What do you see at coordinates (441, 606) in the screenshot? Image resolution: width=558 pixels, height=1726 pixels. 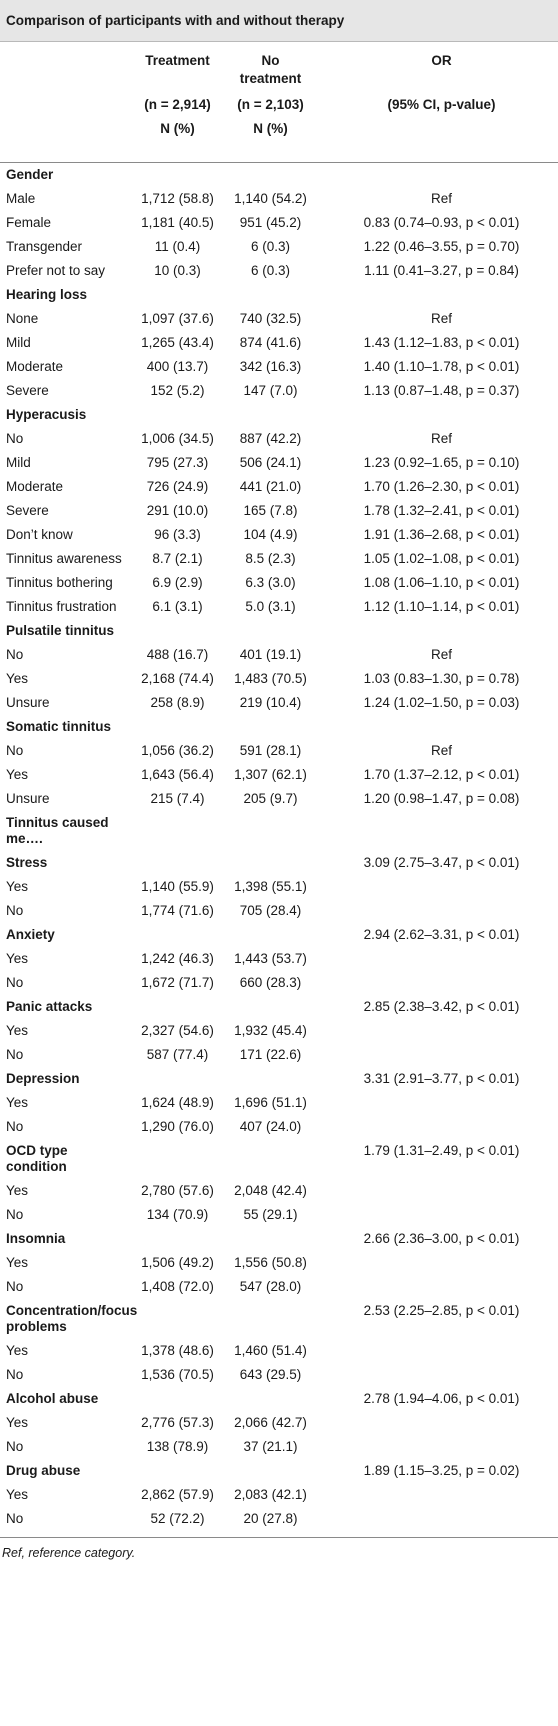 I see `odds-ratio-value: 1.12 (1.10–1.14, p < 0.01)` at bounding box center [441, 606].